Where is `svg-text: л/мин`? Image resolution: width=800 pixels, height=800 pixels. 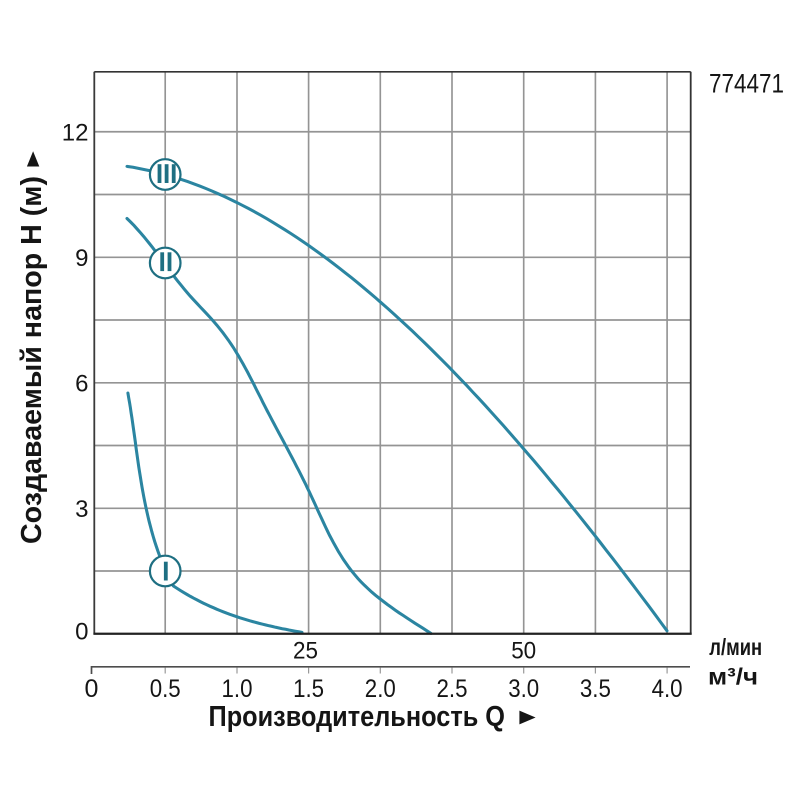 svg-text: л/мин is located at coordinates (735, 647).